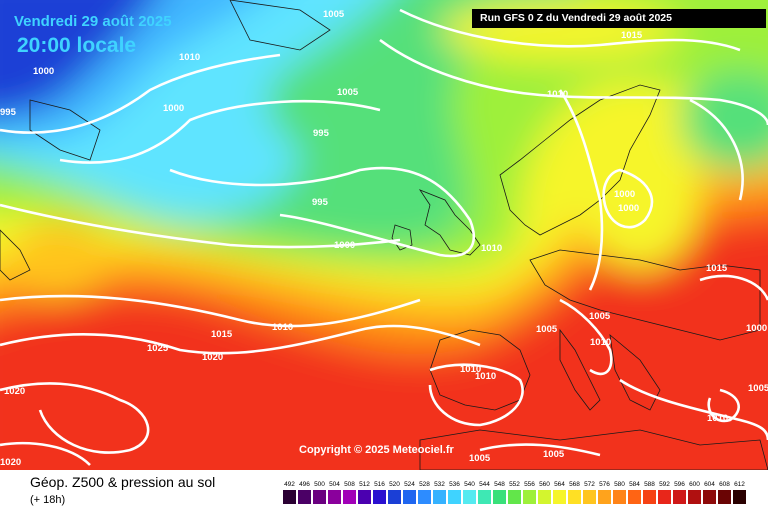 This screenshot has height=512, width=768. I want to click on isobar-label: 1025, so click(158, 348).